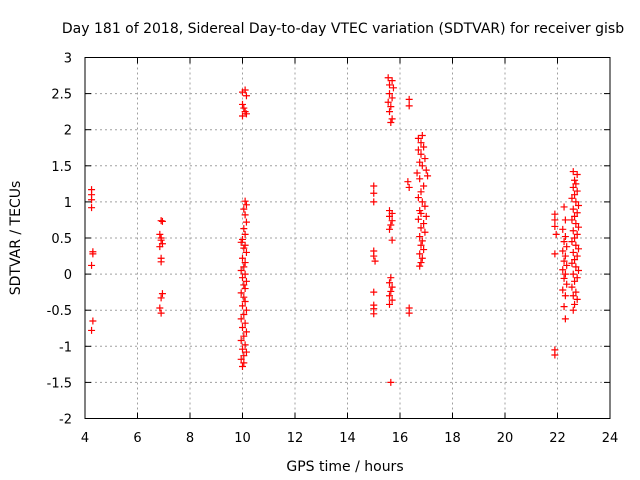 This screenshot has width=640, height=480. Describe the element at coordinates (61, 239) in the screenshot. I see `y-tick-label: 0.5` at that location.